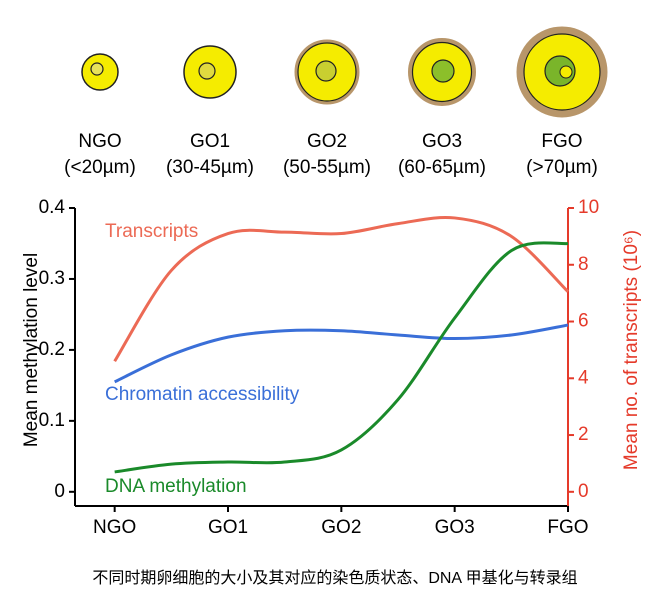  I want to click on stage-name: GO3, so click(442, 141).